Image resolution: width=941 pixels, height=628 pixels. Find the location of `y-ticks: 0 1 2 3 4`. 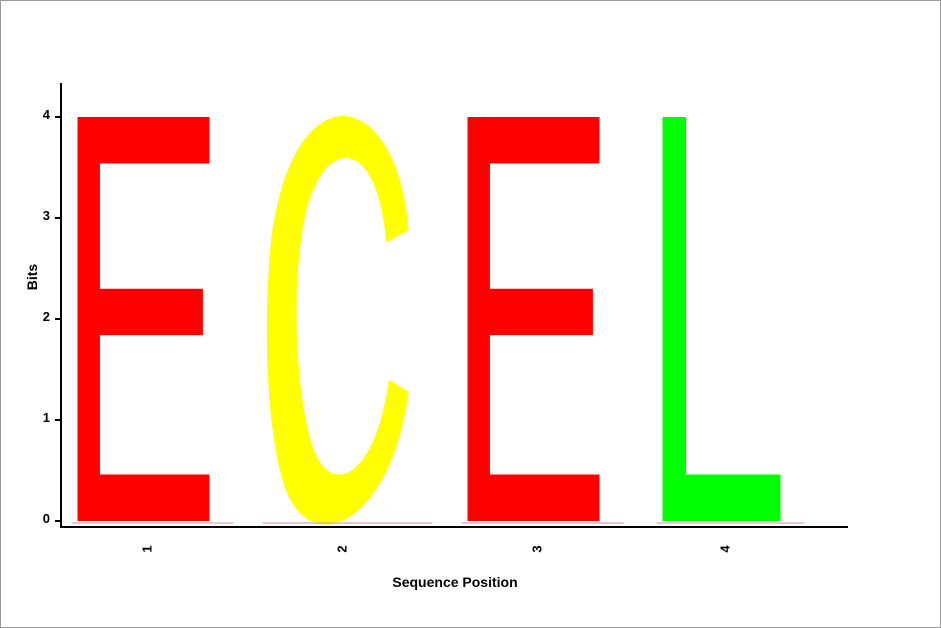

y-ticks: 0 1 2 3 4 is located at coordinates (52, 316).